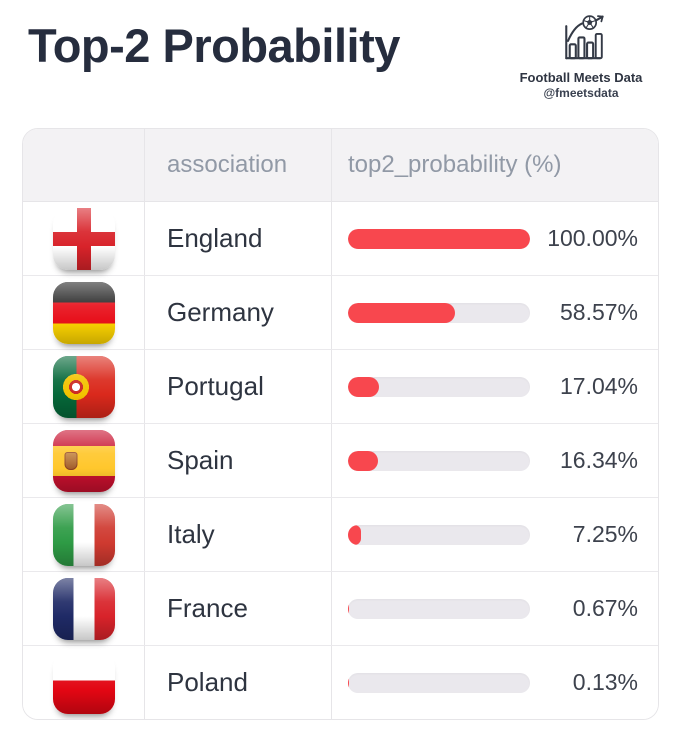 The image size is (681, 735). I want to click on probability-cell: 7.25%, so click(495, 534).